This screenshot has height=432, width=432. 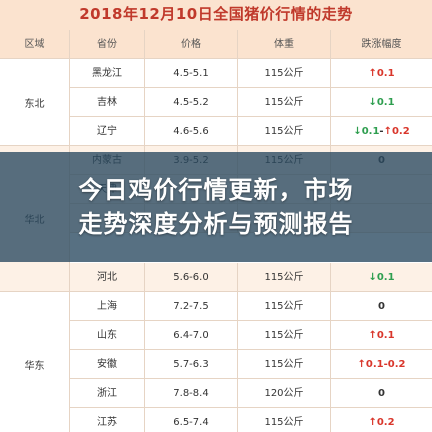 I want to click on headline-line-1: 今日鸡价行情更新，市场, so click(x=216, y=190).